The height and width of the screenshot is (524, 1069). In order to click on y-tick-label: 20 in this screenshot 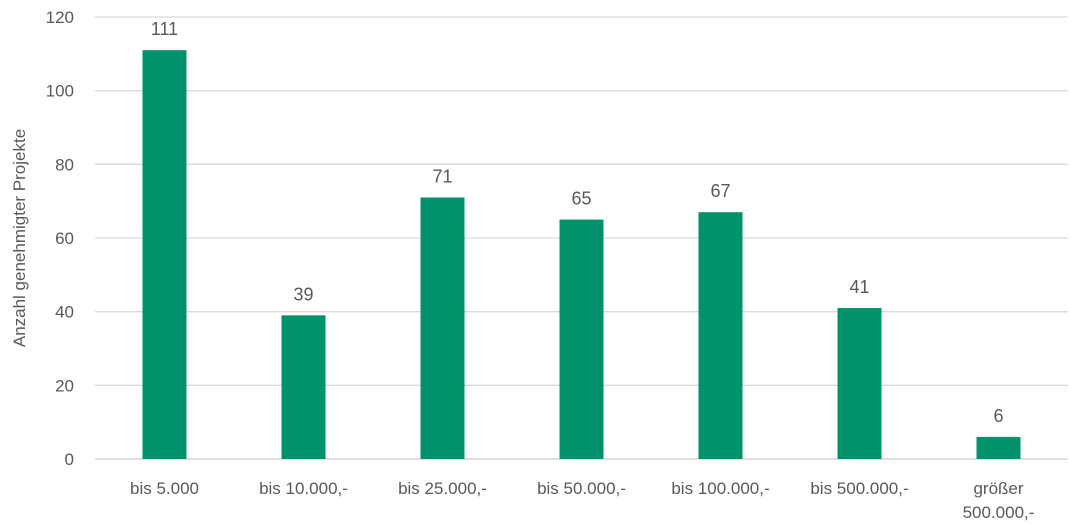, I will do `click(64, 385)`.